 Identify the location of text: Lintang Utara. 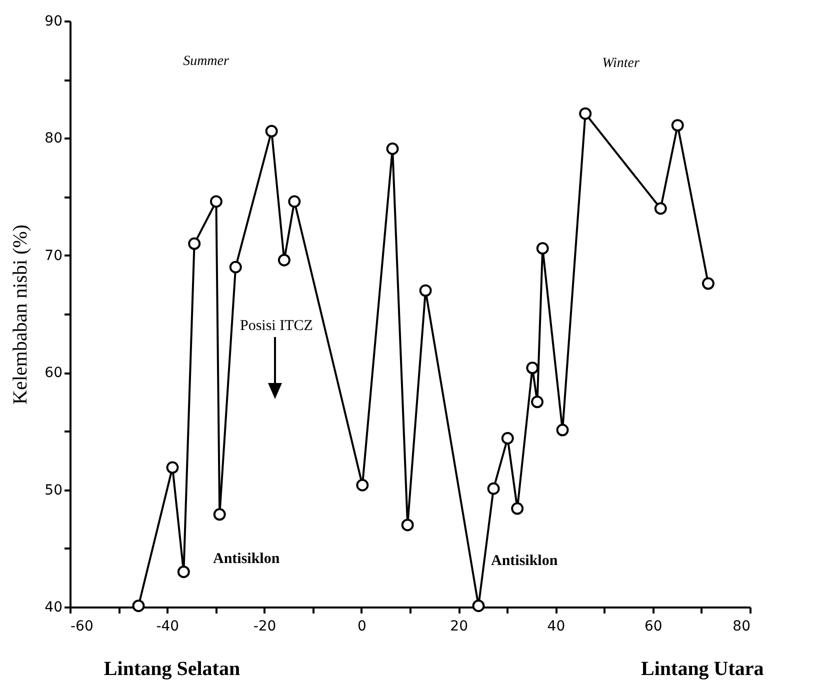
(702, 669).